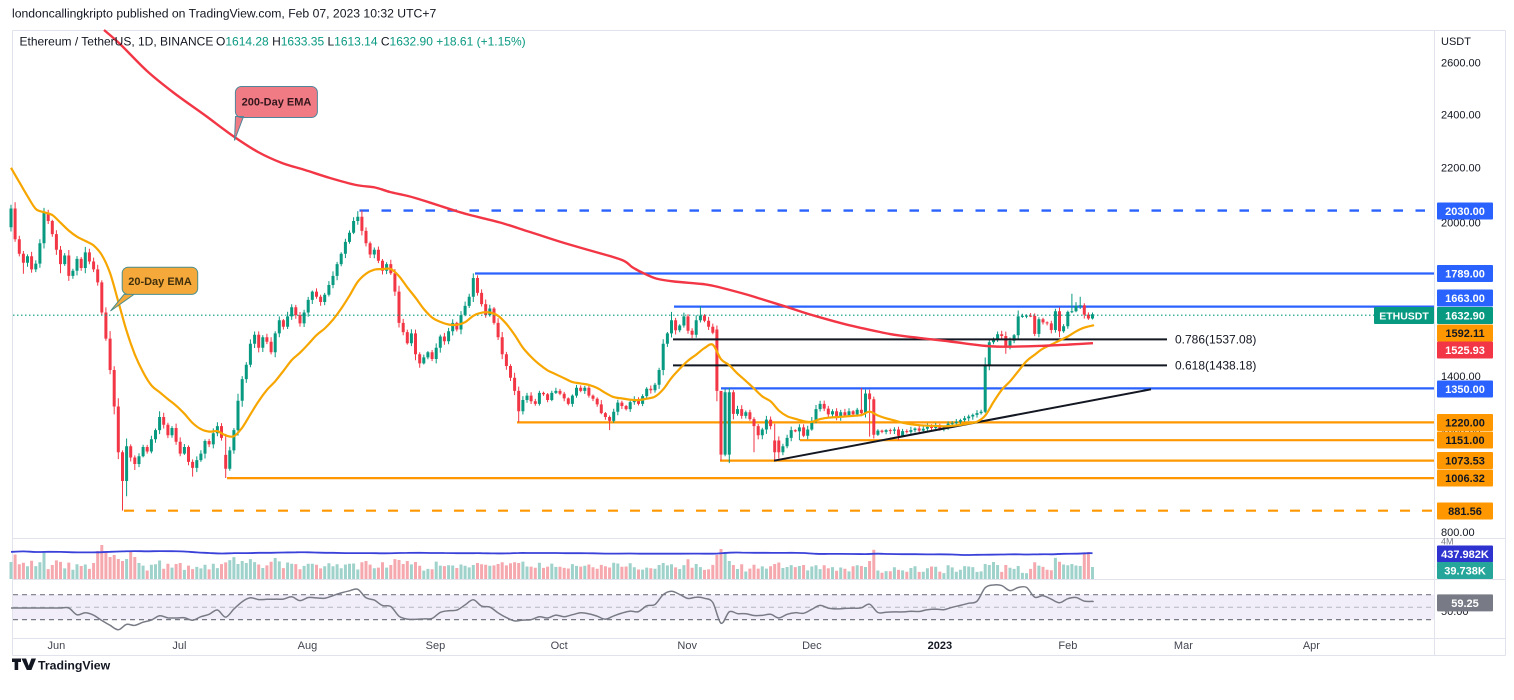  What do you see at coordinates (1465, 299) in the screenshot?
I see `svg-text: 1663.00` at bounding box center [1465, 299].